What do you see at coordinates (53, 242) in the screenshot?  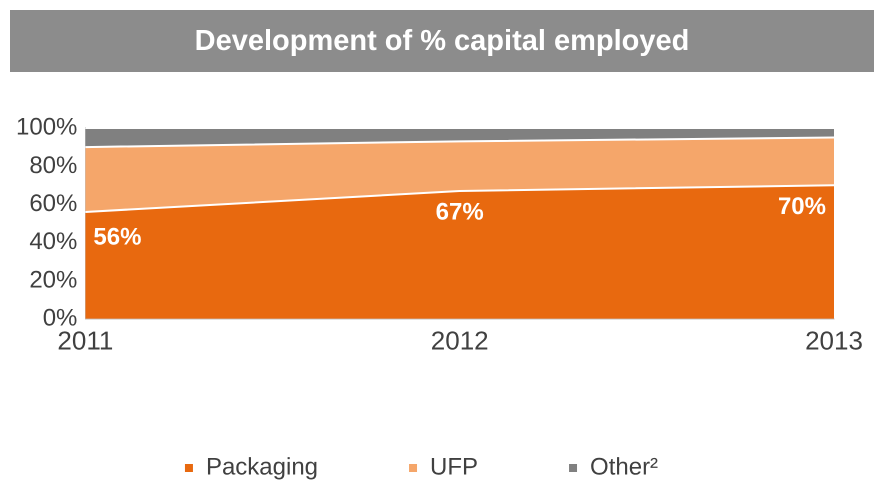 I see `y-tick-label: 40%` at bounding box center [53, 242].